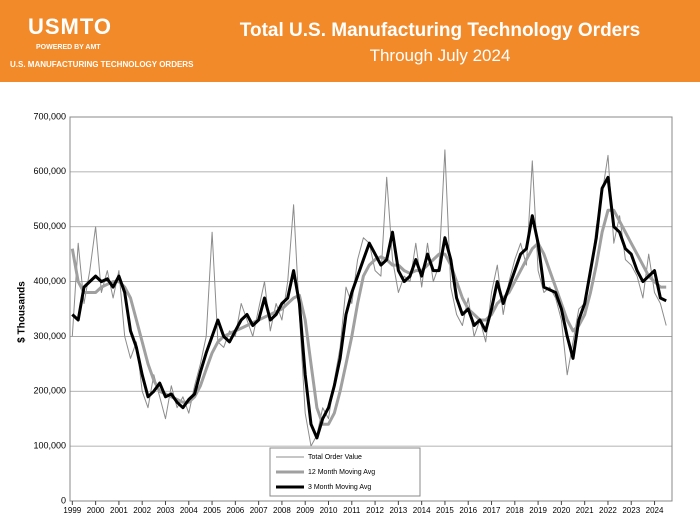 The width and height of the screenshot is (700, 522). What do you see at coordinates (68, 47) in the screenshot?
I see `powered-by: POWERED BY AMT` at bounding box center [68, 47].